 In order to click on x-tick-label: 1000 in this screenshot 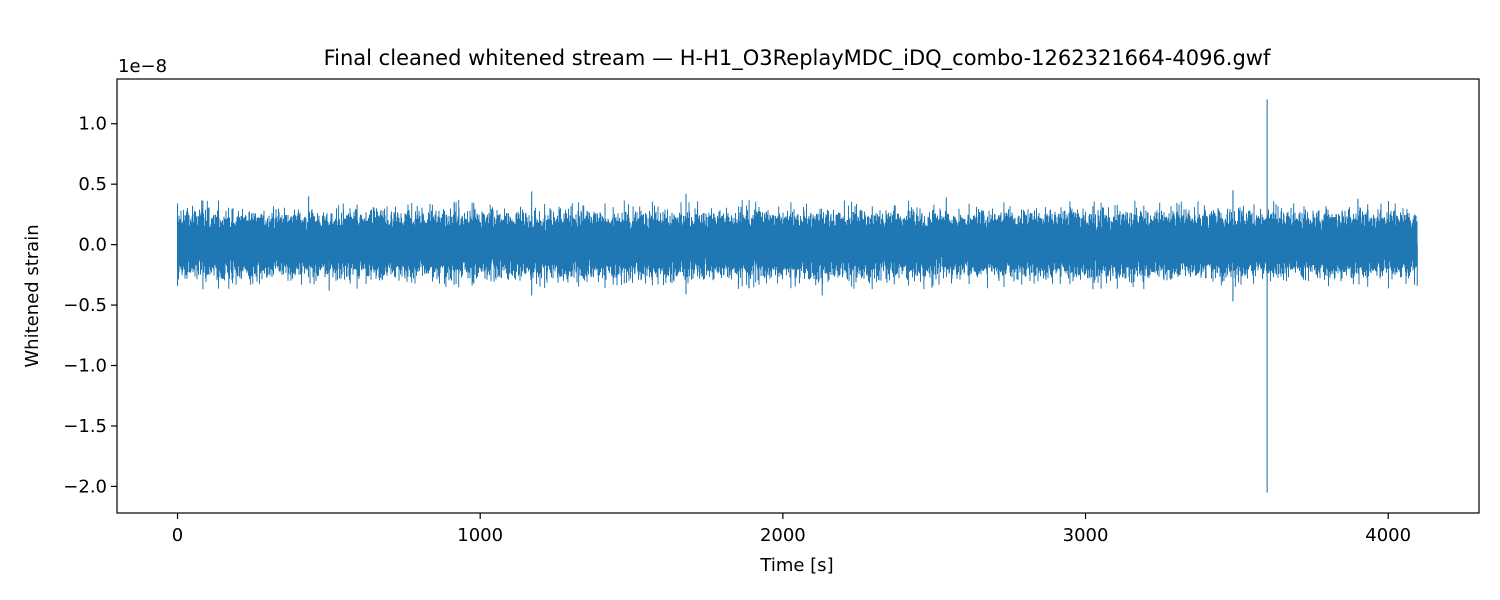, I will do `click(480, 535)`.